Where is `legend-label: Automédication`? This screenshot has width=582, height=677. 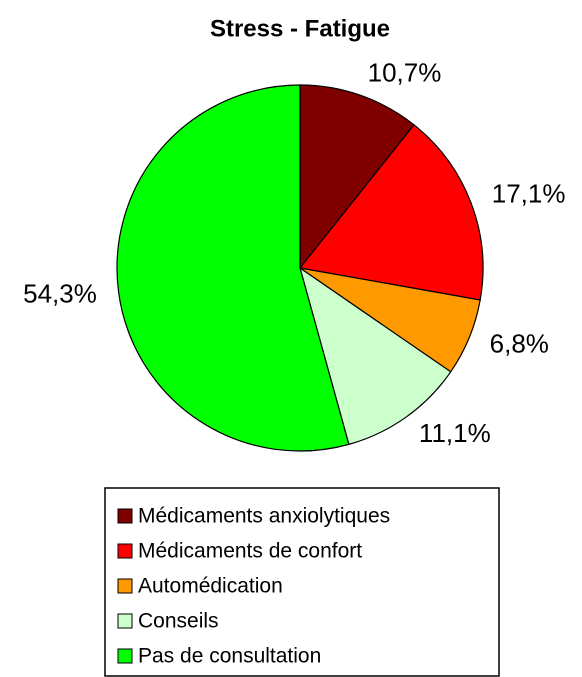
legend-label: Automédication is located at coordinates (210, 586).